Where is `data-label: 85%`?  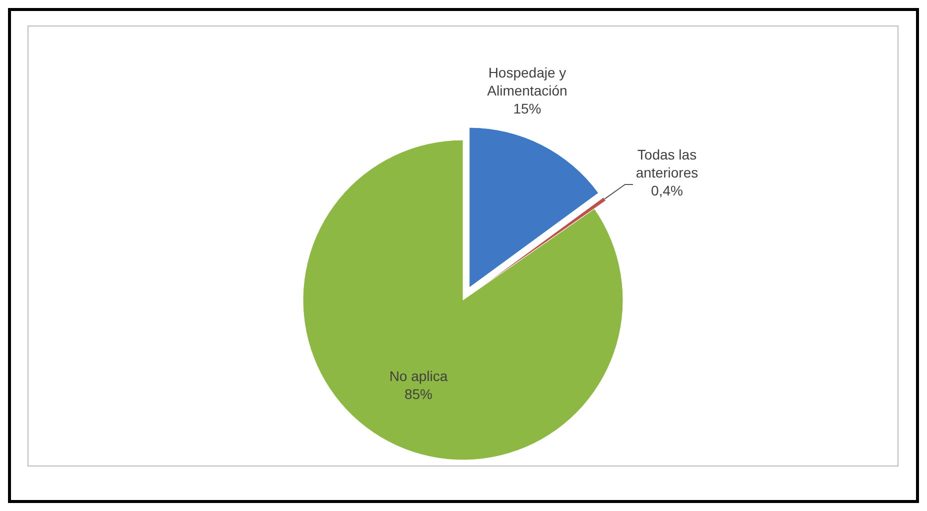 data-label: 85% is located at coordinates (418, 394).